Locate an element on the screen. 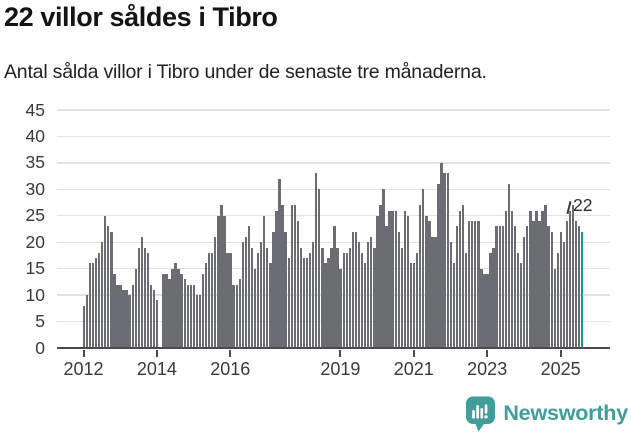 This screenshot has width=631, height=439. x-tick-label: 2023 is located at coordinates (487, 369).